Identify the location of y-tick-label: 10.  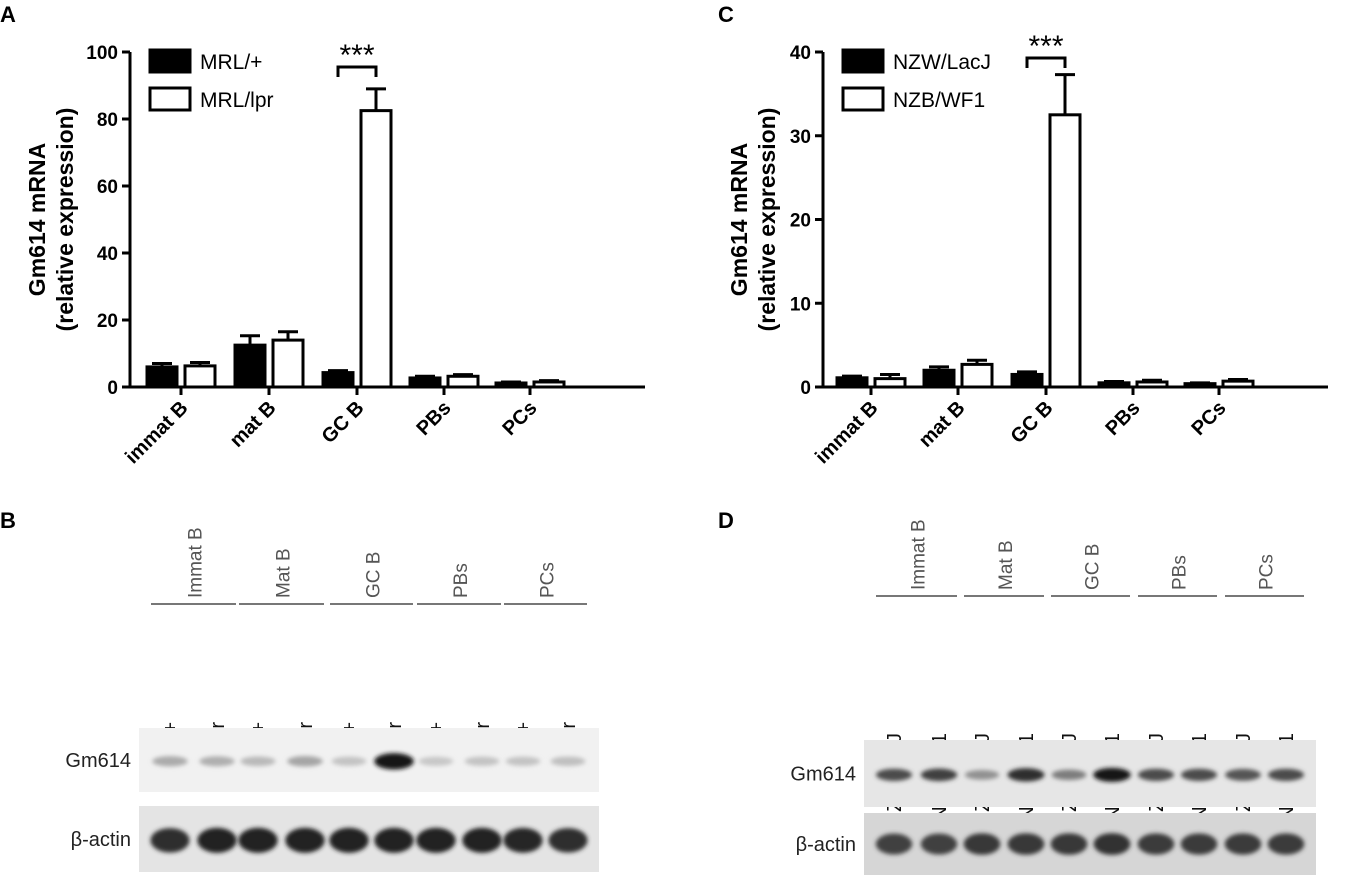
(800, 304).